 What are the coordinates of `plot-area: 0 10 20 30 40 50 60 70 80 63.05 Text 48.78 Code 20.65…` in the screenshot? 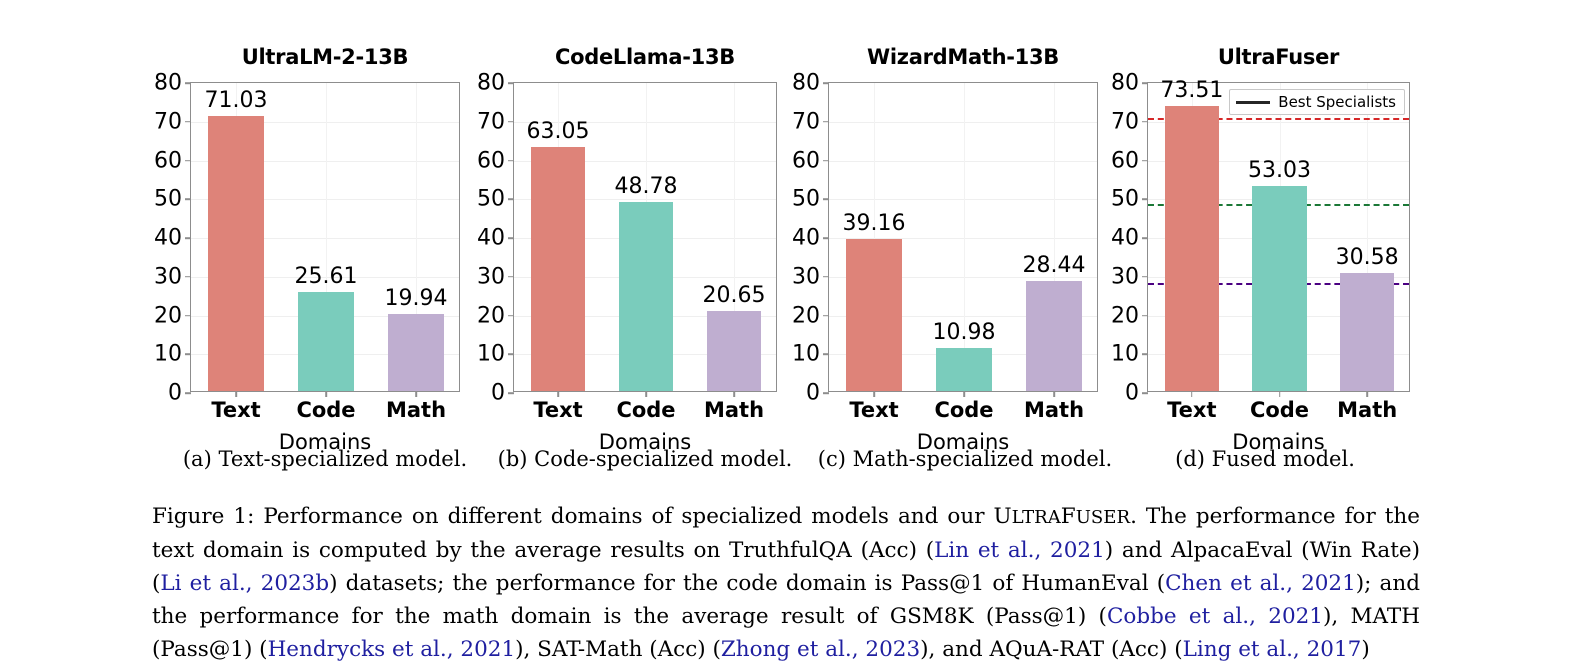 It's located at (627, 246).